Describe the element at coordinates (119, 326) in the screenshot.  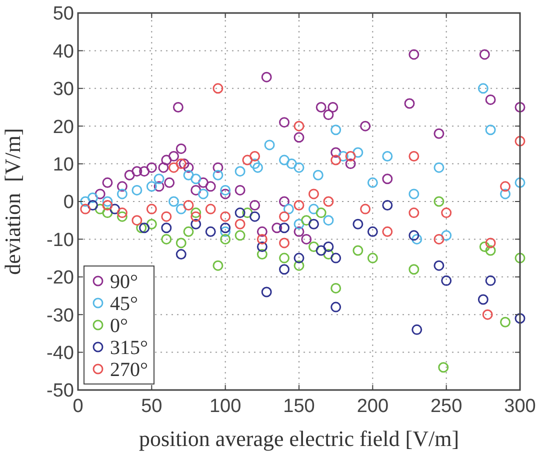
I see `legend-label: 0°` at that location.